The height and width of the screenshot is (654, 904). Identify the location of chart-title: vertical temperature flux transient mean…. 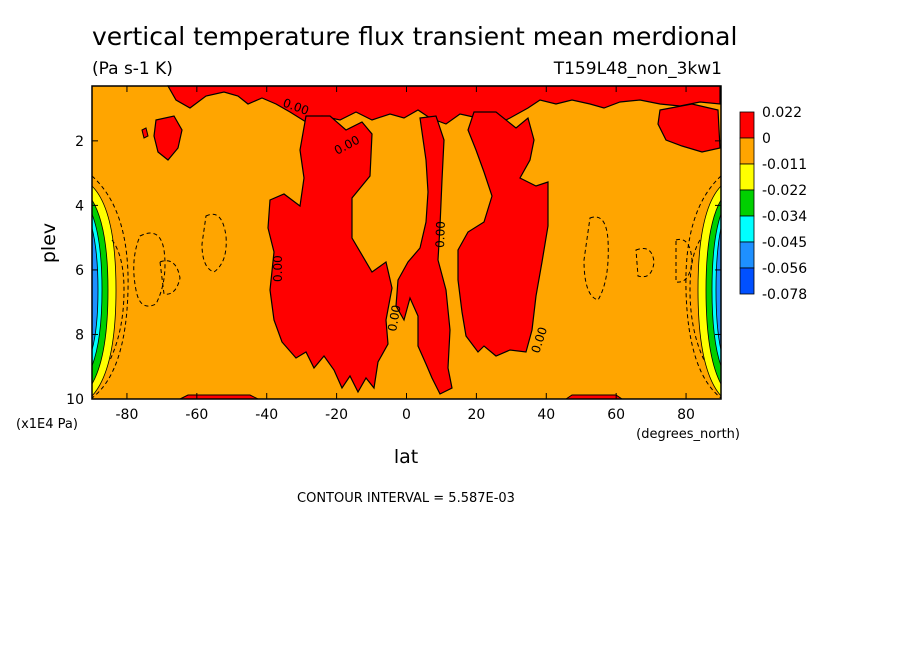
(414, 36).